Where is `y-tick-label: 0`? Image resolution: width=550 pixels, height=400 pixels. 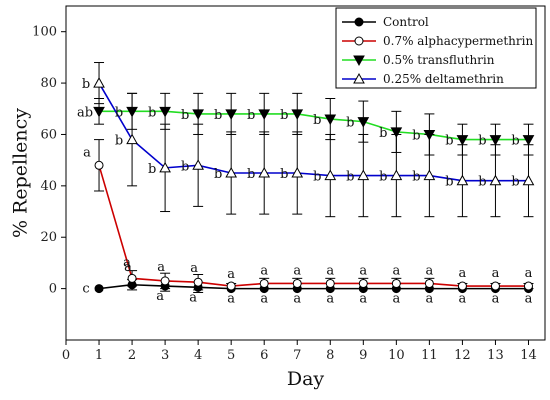 y-tick-label: 0 is located at coordinates (53, 289).